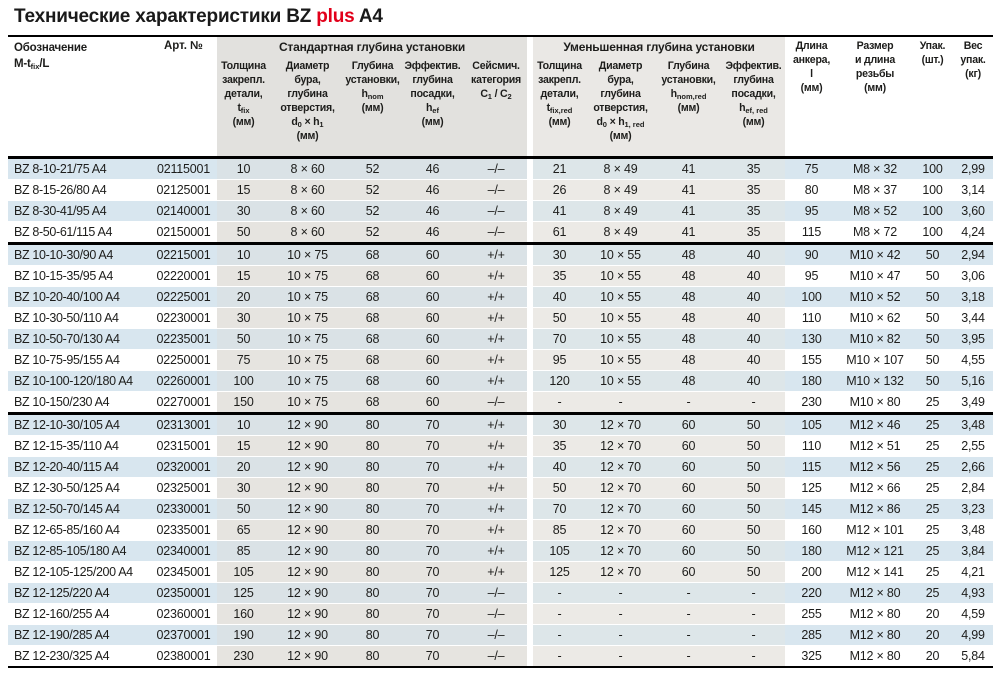 This screenshot has height=674, width=1000. Describe the element at coordinates (875, 467) in the screenshot. I see `cell: M12 × 56` at that location.